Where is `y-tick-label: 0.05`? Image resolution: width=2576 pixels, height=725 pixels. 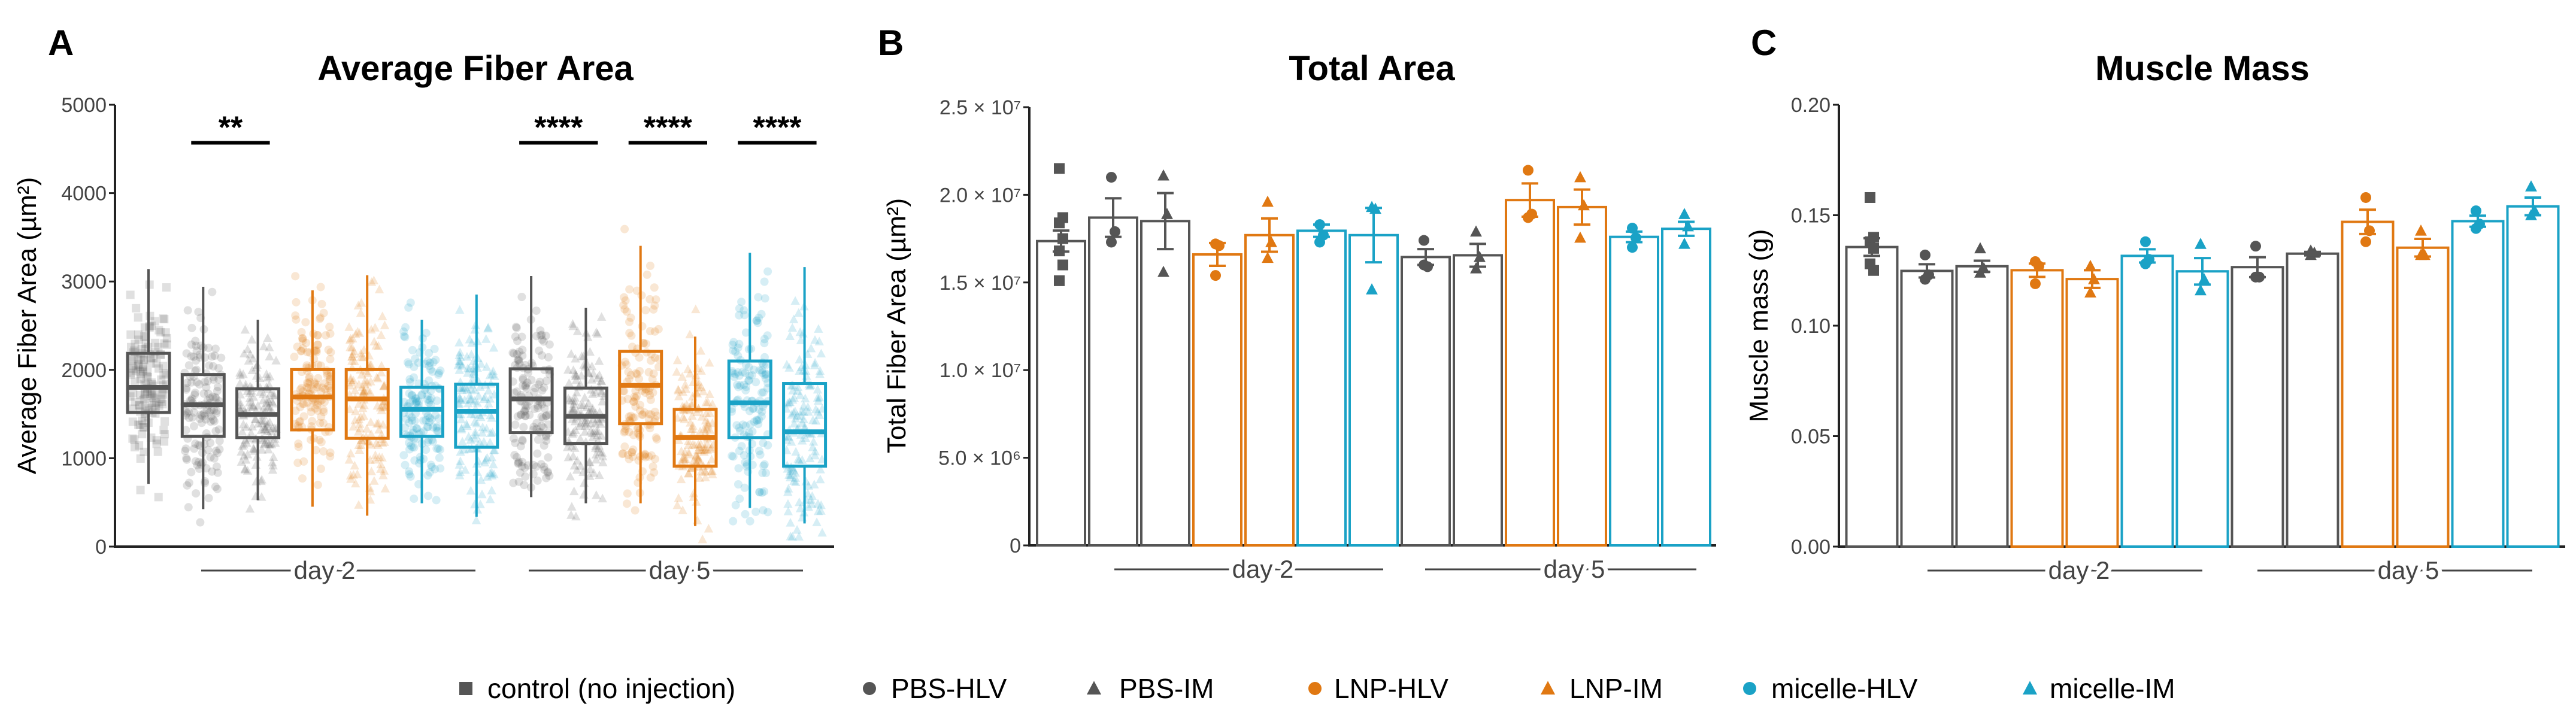
y-tick-label: 0.05 is located at coordinates (1811, 437).